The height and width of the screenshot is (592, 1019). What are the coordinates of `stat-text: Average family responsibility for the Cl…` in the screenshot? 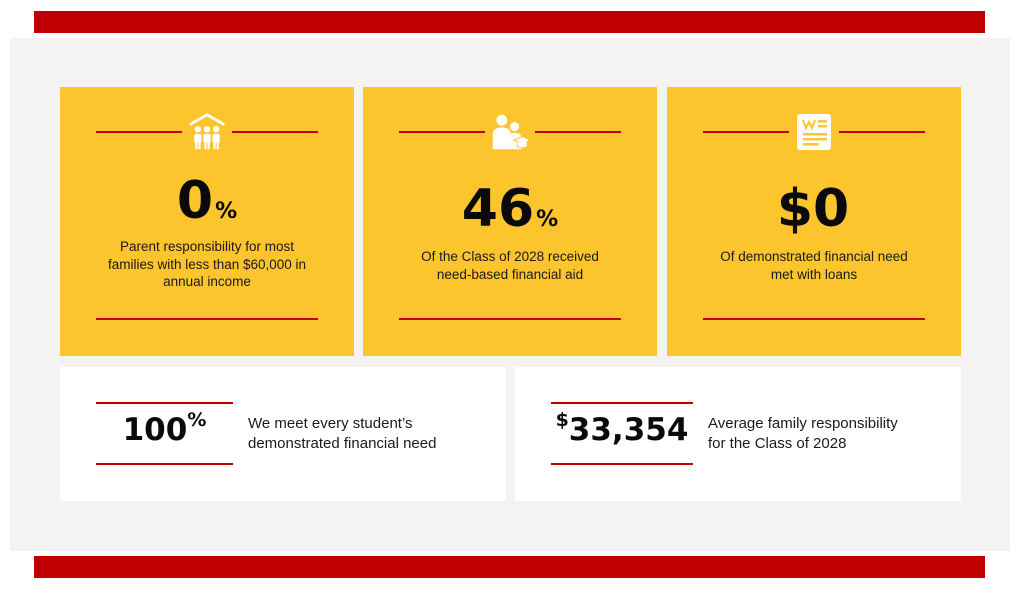 It's located at (803, 434).